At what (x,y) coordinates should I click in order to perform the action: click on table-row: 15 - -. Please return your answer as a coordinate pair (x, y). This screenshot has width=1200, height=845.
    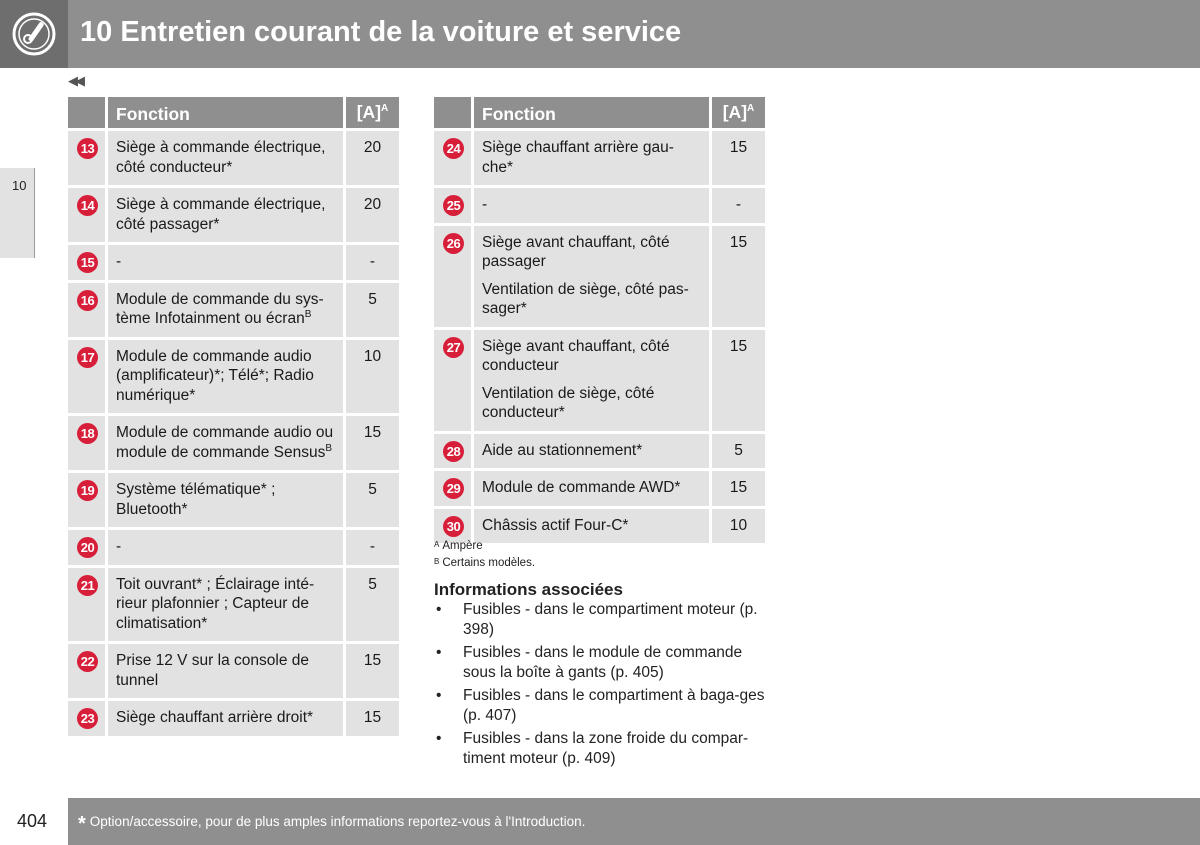
    Looking at the image, I should click on (233, 264).